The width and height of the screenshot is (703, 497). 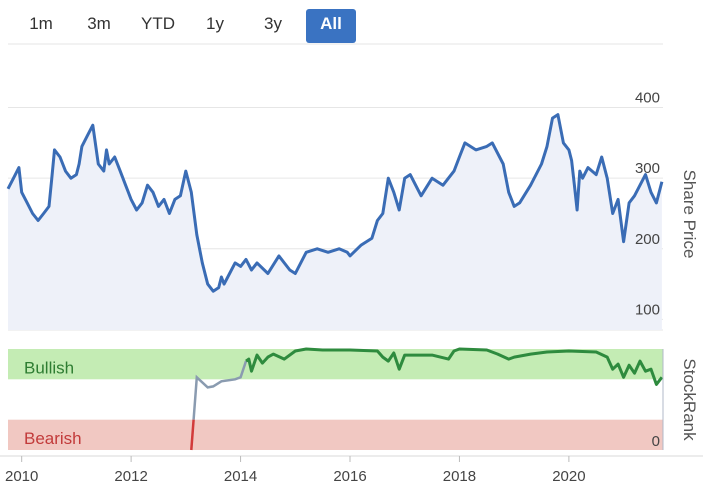 What do you see at coordinates (647, 98) in the screenshot?
I see `price-tick-label: 400` at bounding box center [647, 98].